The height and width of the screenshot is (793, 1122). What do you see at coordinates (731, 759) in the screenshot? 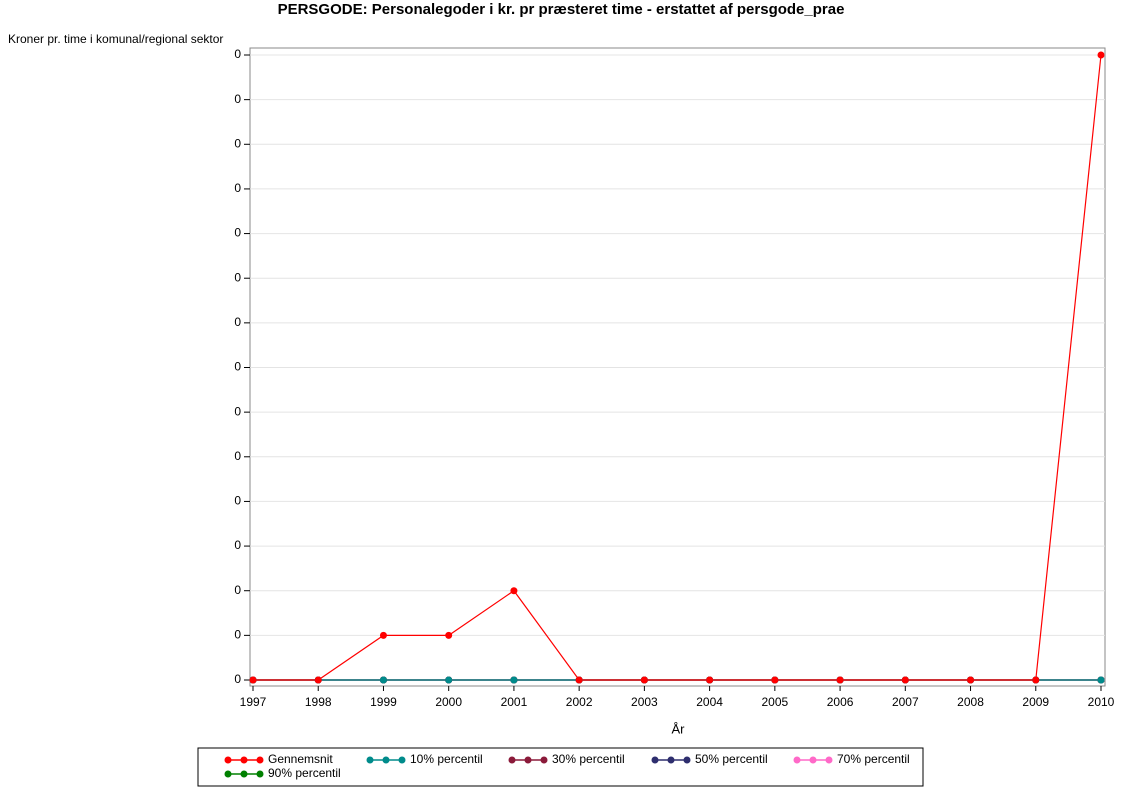
I see `legend-label: 50% percentil` at bounding box center [731, 759].